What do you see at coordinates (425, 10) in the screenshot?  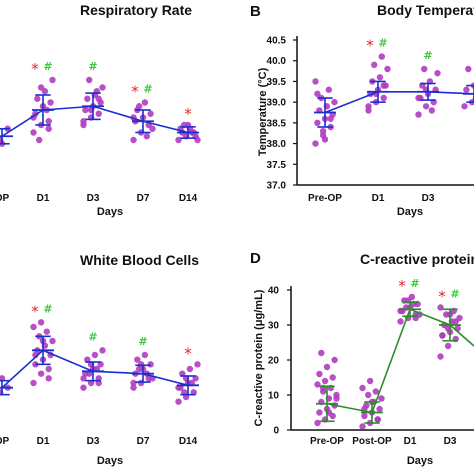 I see `panel-title: Body Temperature` at bounding box center [425, 10].